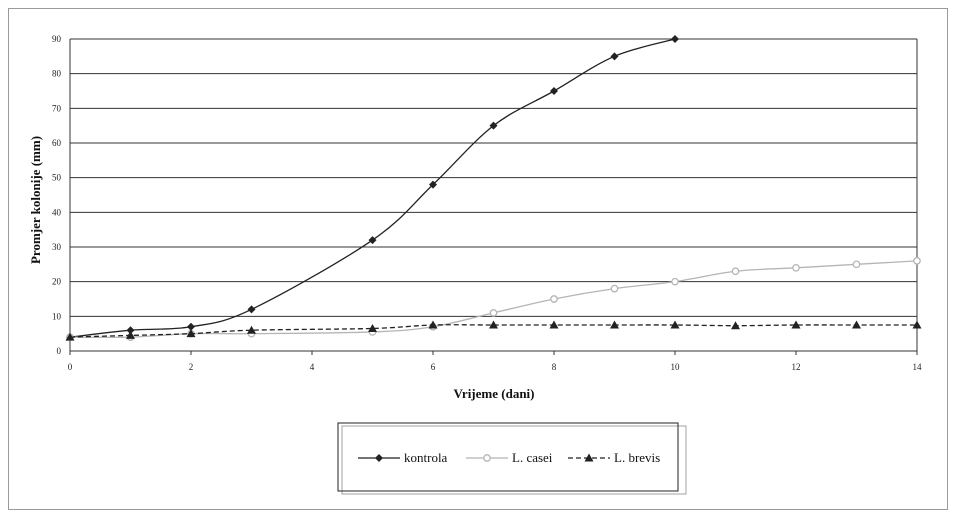 Image resolution: width=956 pixels, height=517 pixels. What do you see at coordinates (35, 200) in the screenshot?
I see `y-axis-title: Promjer kolonije (mm)` at bounding box center [35, 200].